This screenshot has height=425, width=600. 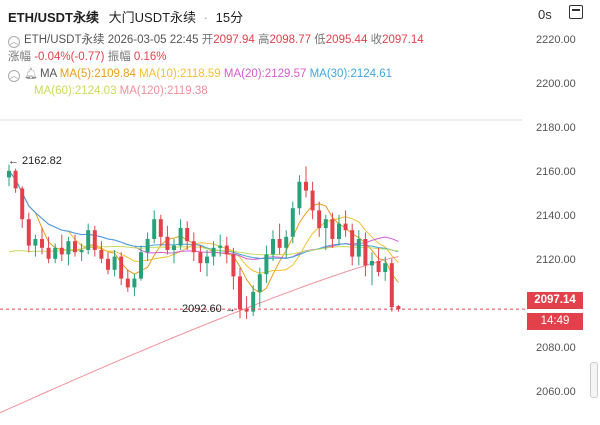 What do you see at coordinates (234, 40) in the screenshot?
I see `open-value: 2097.94` at bounding box center [234, 40].